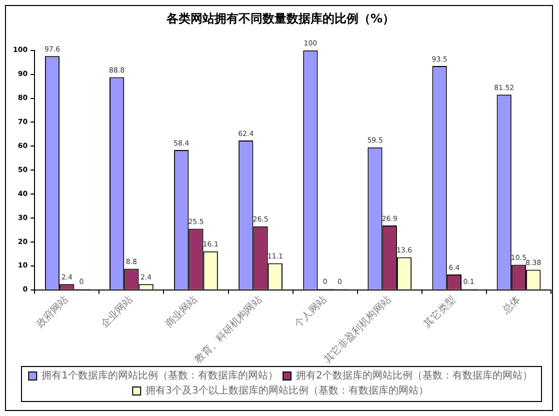 The height and width of the screenshot is (416, 559). Describe the element at coordinates (311, 312) in the screenshot. I see `x-tick-label: 个人网站` at that location.